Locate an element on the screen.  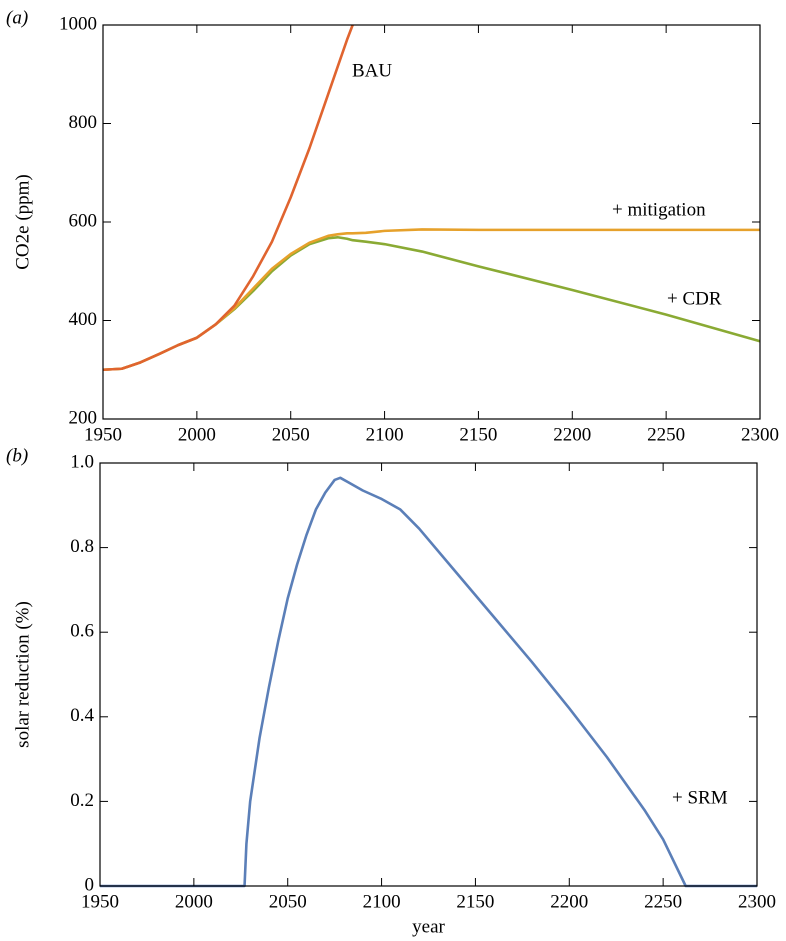
y-tick-label: 0.8 is located at coordinates (82, 546).